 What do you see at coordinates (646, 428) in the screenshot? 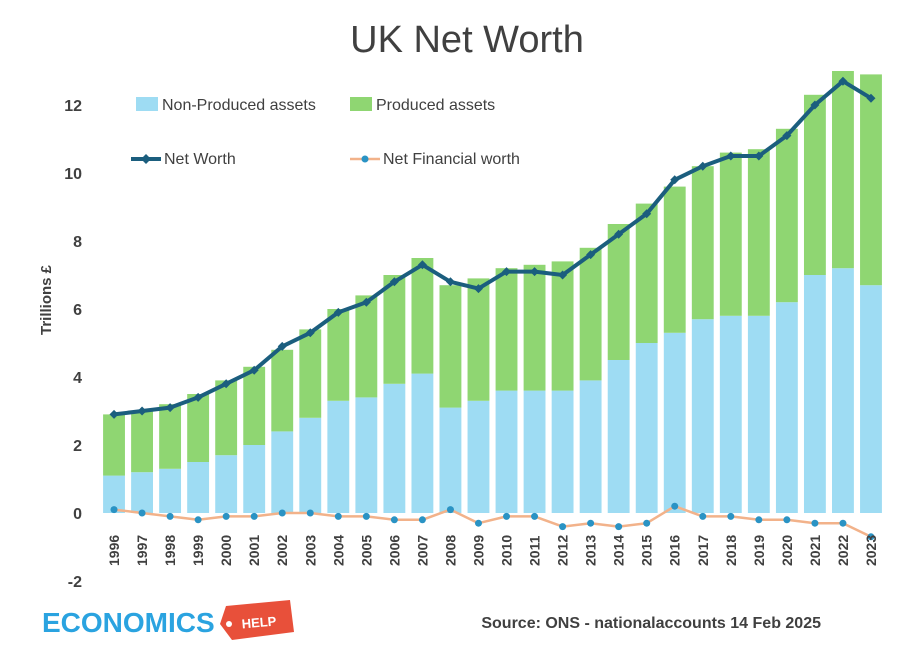
I see `bar-non-produced-2015` at bounding box center [646, 428].